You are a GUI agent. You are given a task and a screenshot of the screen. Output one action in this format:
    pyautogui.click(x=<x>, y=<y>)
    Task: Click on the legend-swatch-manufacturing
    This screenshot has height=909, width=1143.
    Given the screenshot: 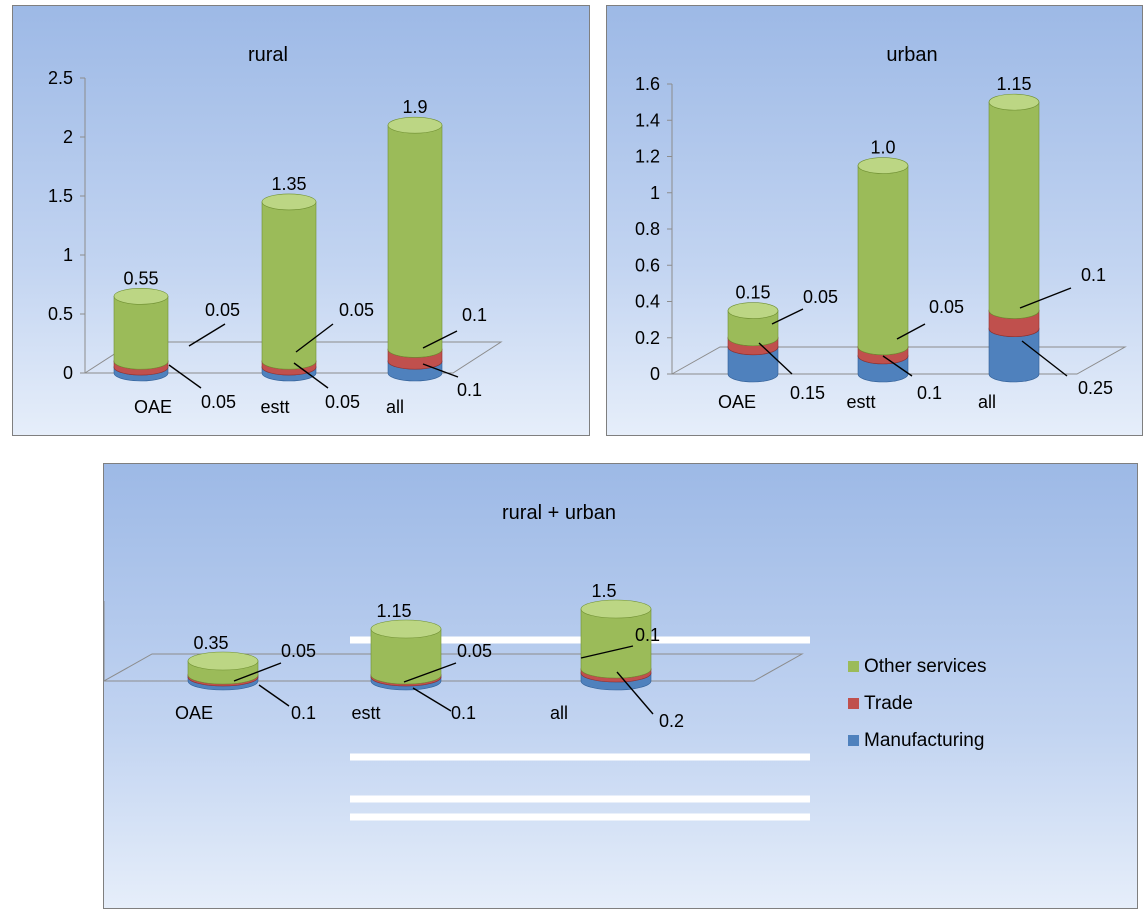 What is the action you would take?
    pyautogui.click(x=853, y=740)
    